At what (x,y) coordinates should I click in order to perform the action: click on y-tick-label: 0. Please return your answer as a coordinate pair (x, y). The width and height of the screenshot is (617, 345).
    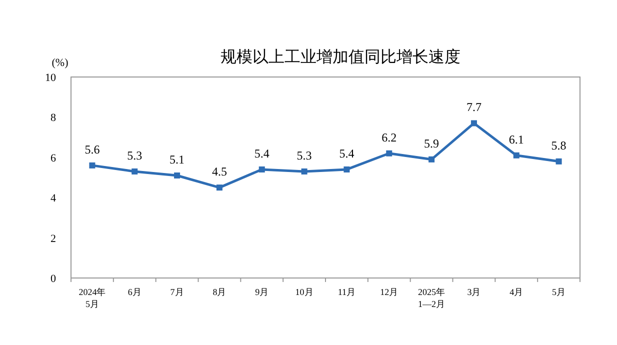
    Looking at the image, I should click on (53, 279).